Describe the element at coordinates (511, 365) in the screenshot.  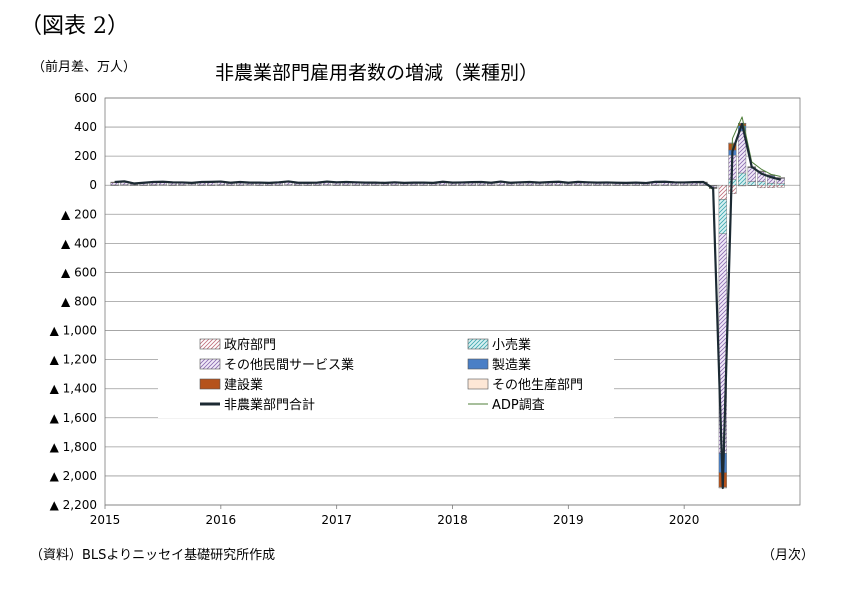
I see `legend-label: 製造業` at that location.